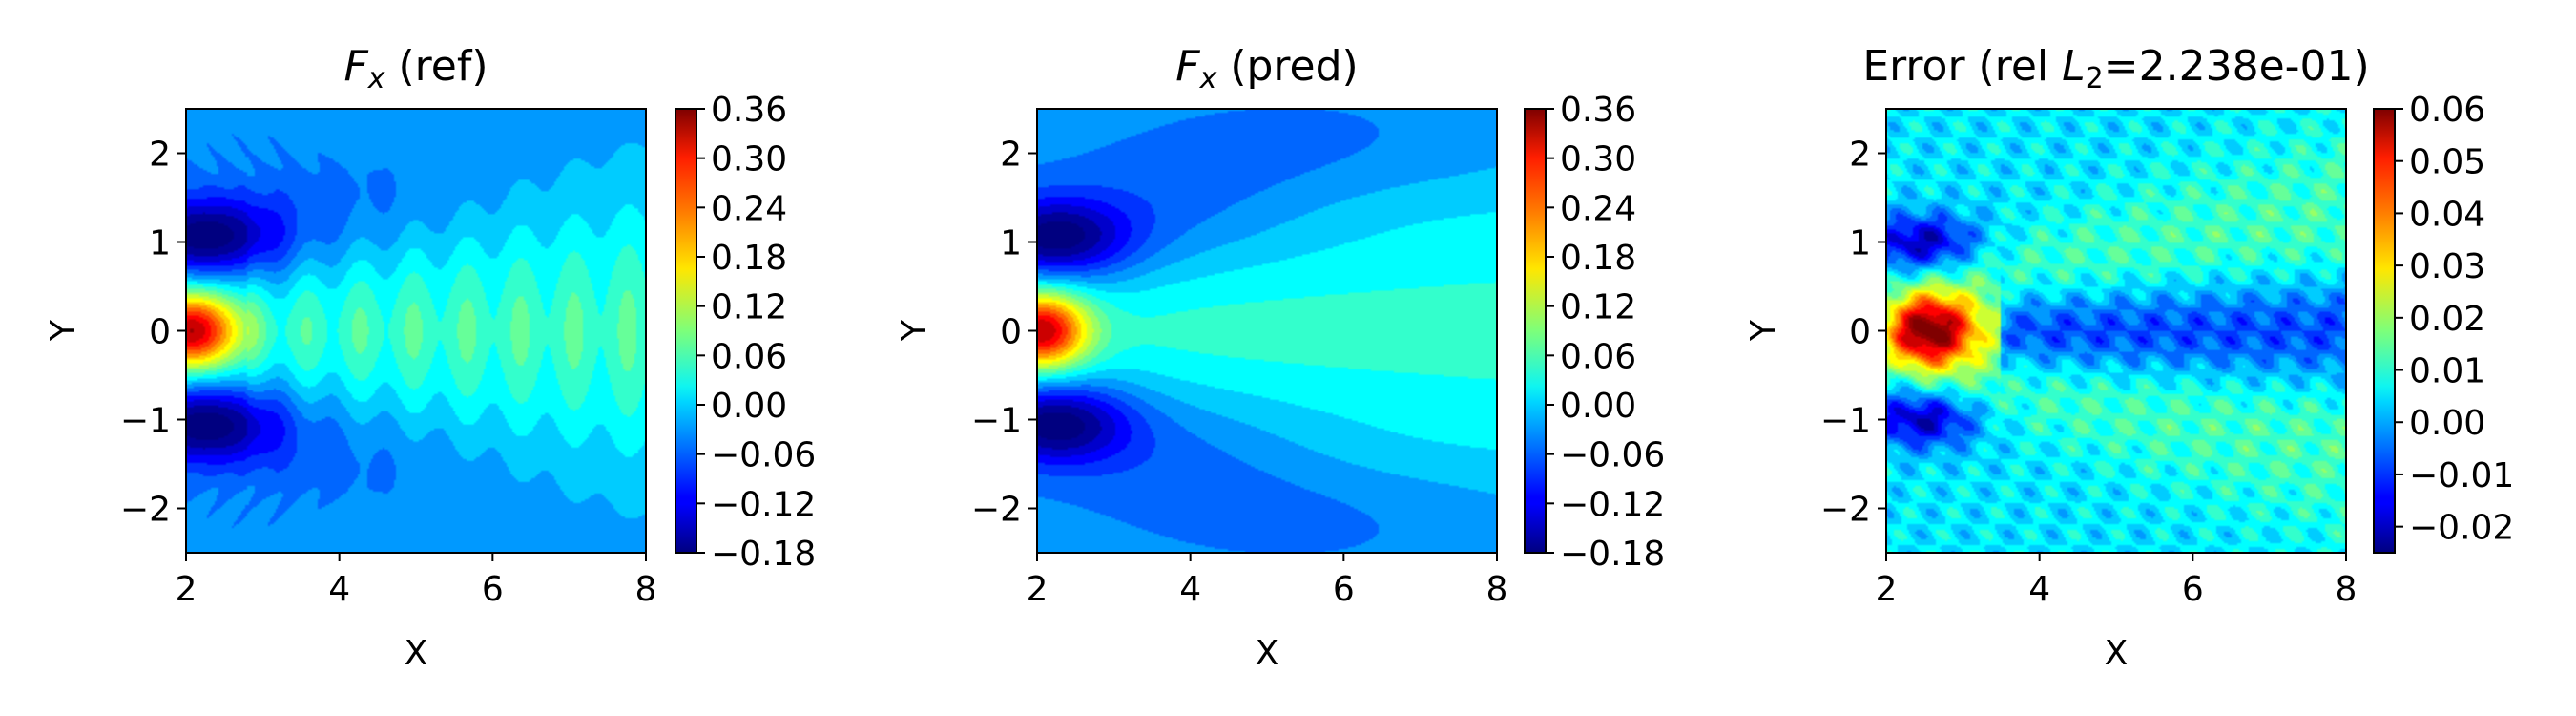 Image resolution: width=2576 pixels, height=716 pixels. Describe the element at coordinates (2115, 68) in the screenshot. I see `panel-title: Error (rel L2=2.238e-01)` at that location.